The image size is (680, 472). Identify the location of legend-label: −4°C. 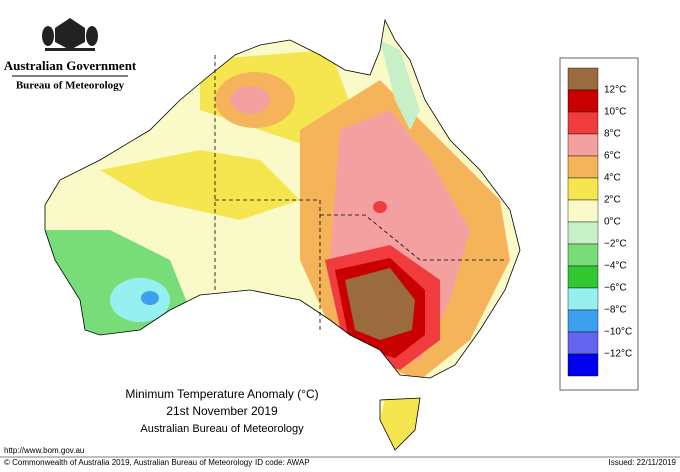
(615, 266).